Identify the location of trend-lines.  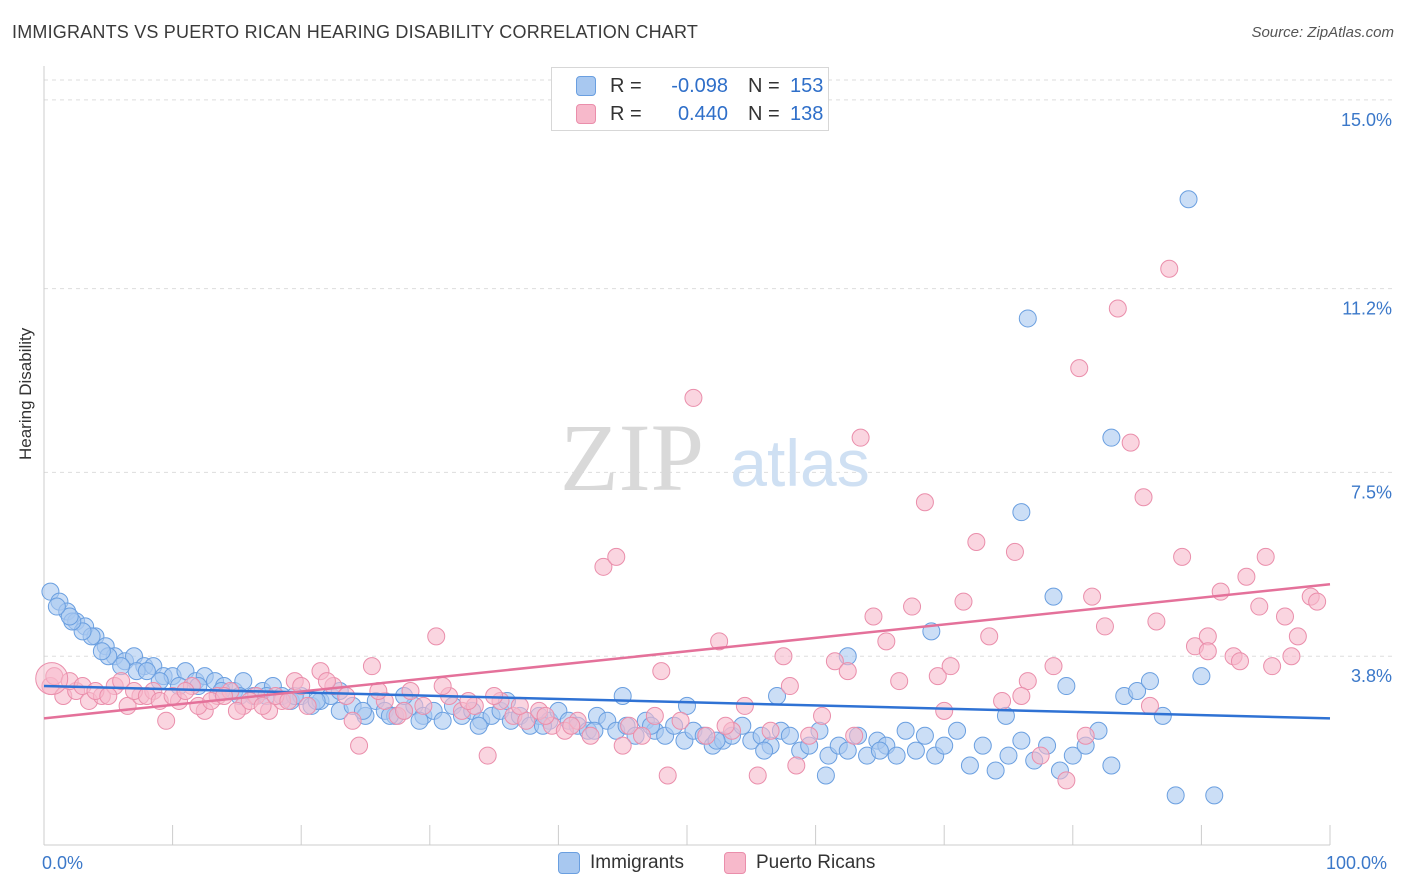
(687, 651).